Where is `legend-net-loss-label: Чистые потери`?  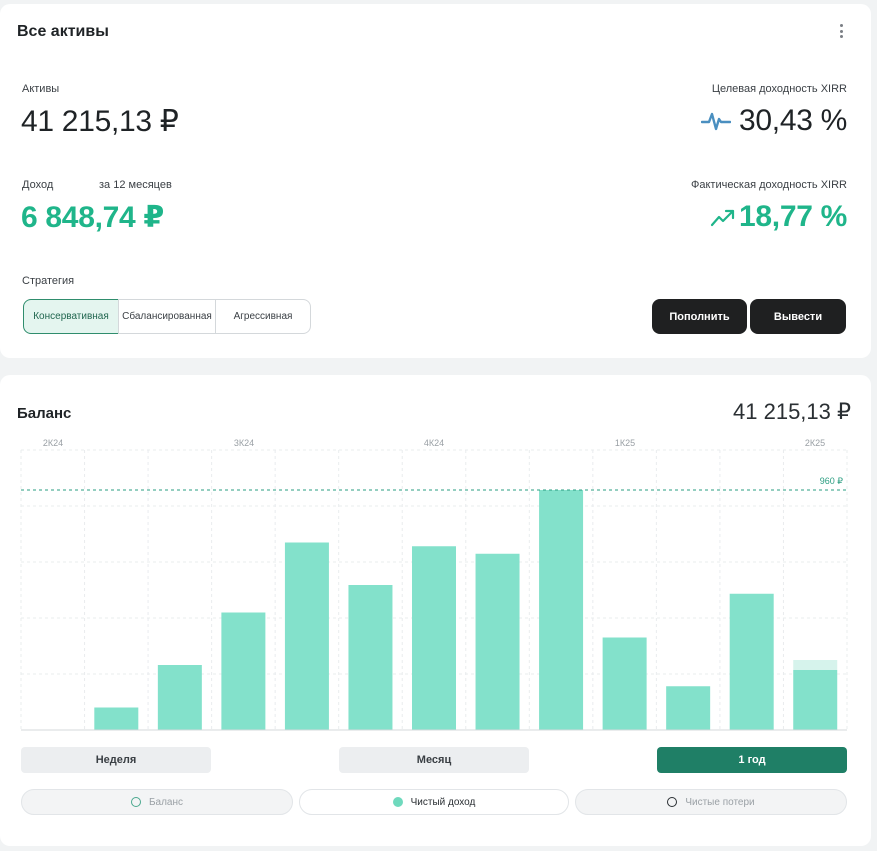 legend-net-loss-label: Чистые потери is located at coordinates (720, 802).